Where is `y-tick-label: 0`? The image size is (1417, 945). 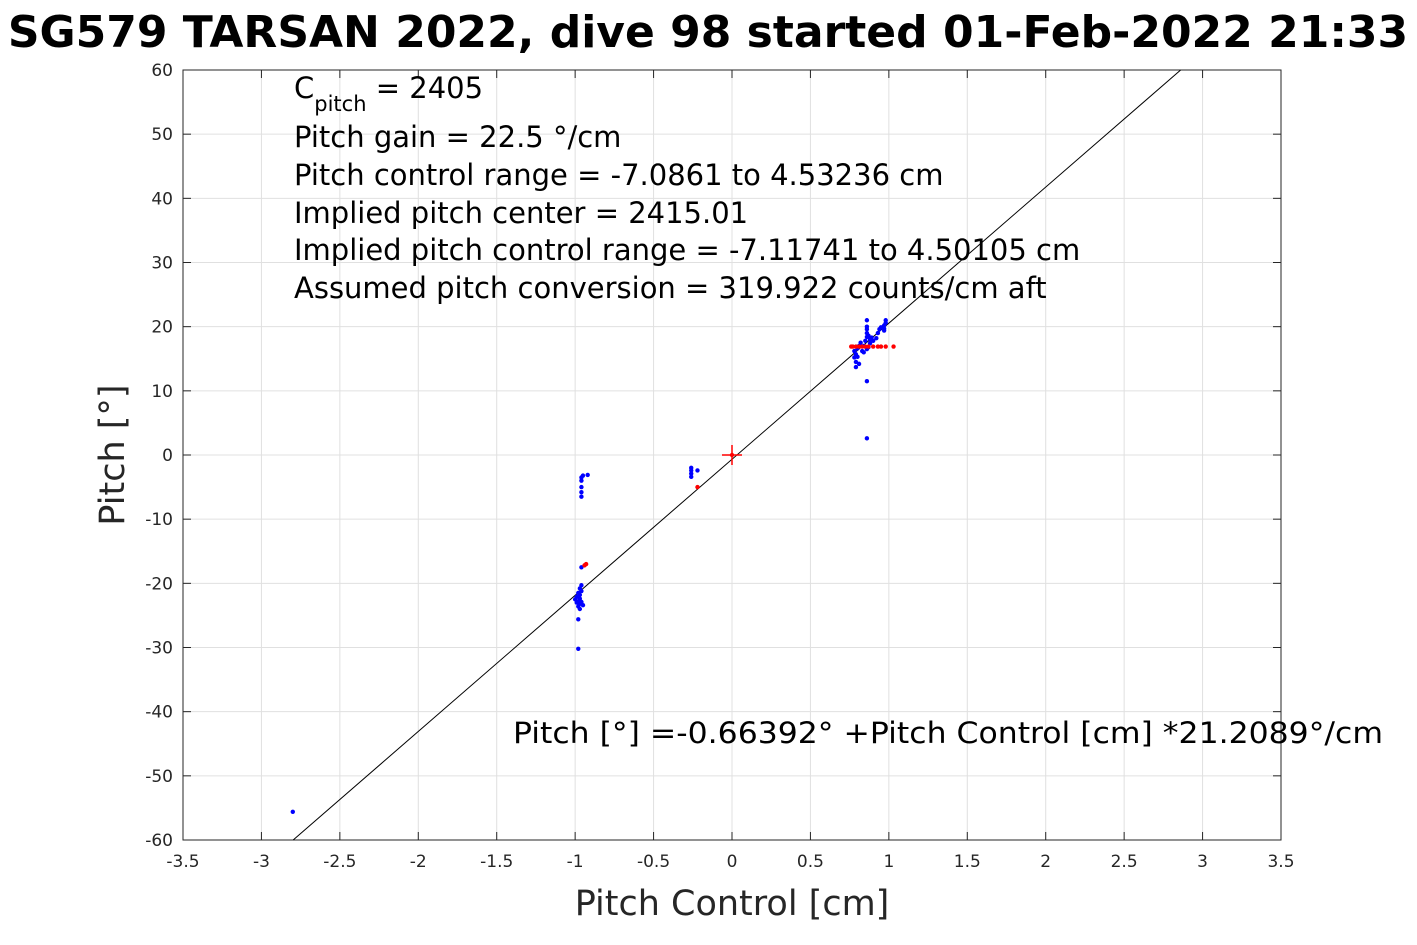 y-tick-label: 0 is located at coordinates (167, 456).